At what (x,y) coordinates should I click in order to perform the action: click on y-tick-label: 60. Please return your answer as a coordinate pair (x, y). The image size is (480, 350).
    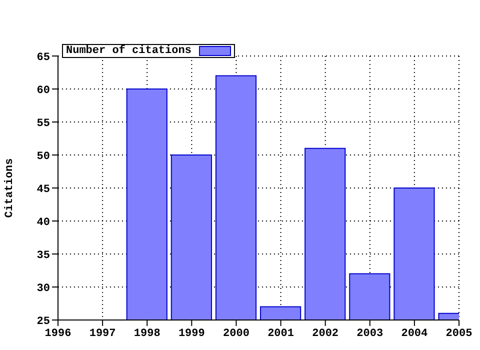
    Looking at the image, I should click on (43, 90).